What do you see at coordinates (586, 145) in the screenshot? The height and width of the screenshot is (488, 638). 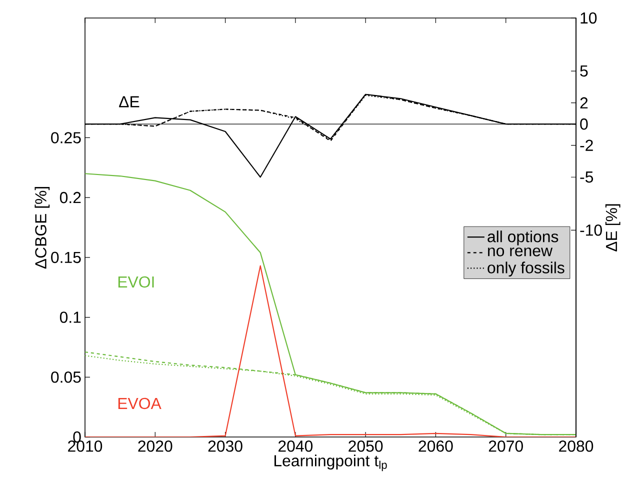 I see `y2-tick-label: -2` at bounding box center [586, 145].